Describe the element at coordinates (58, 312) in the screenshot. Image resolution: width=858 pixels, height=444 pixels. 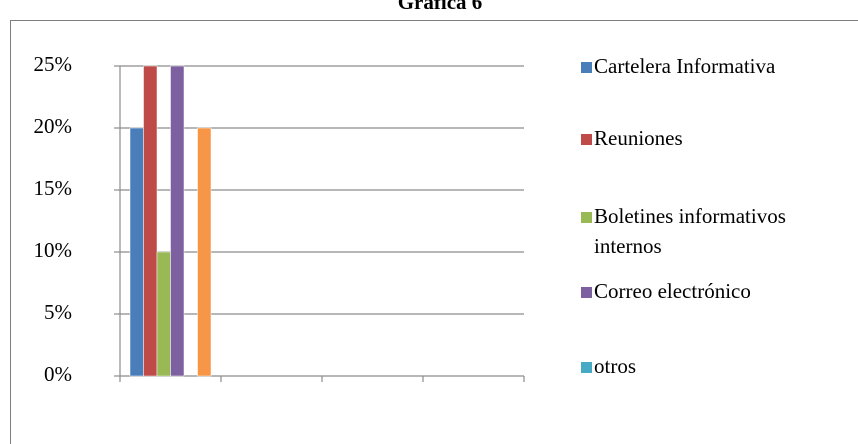
I see `y-tick-label: 5%` at that location.